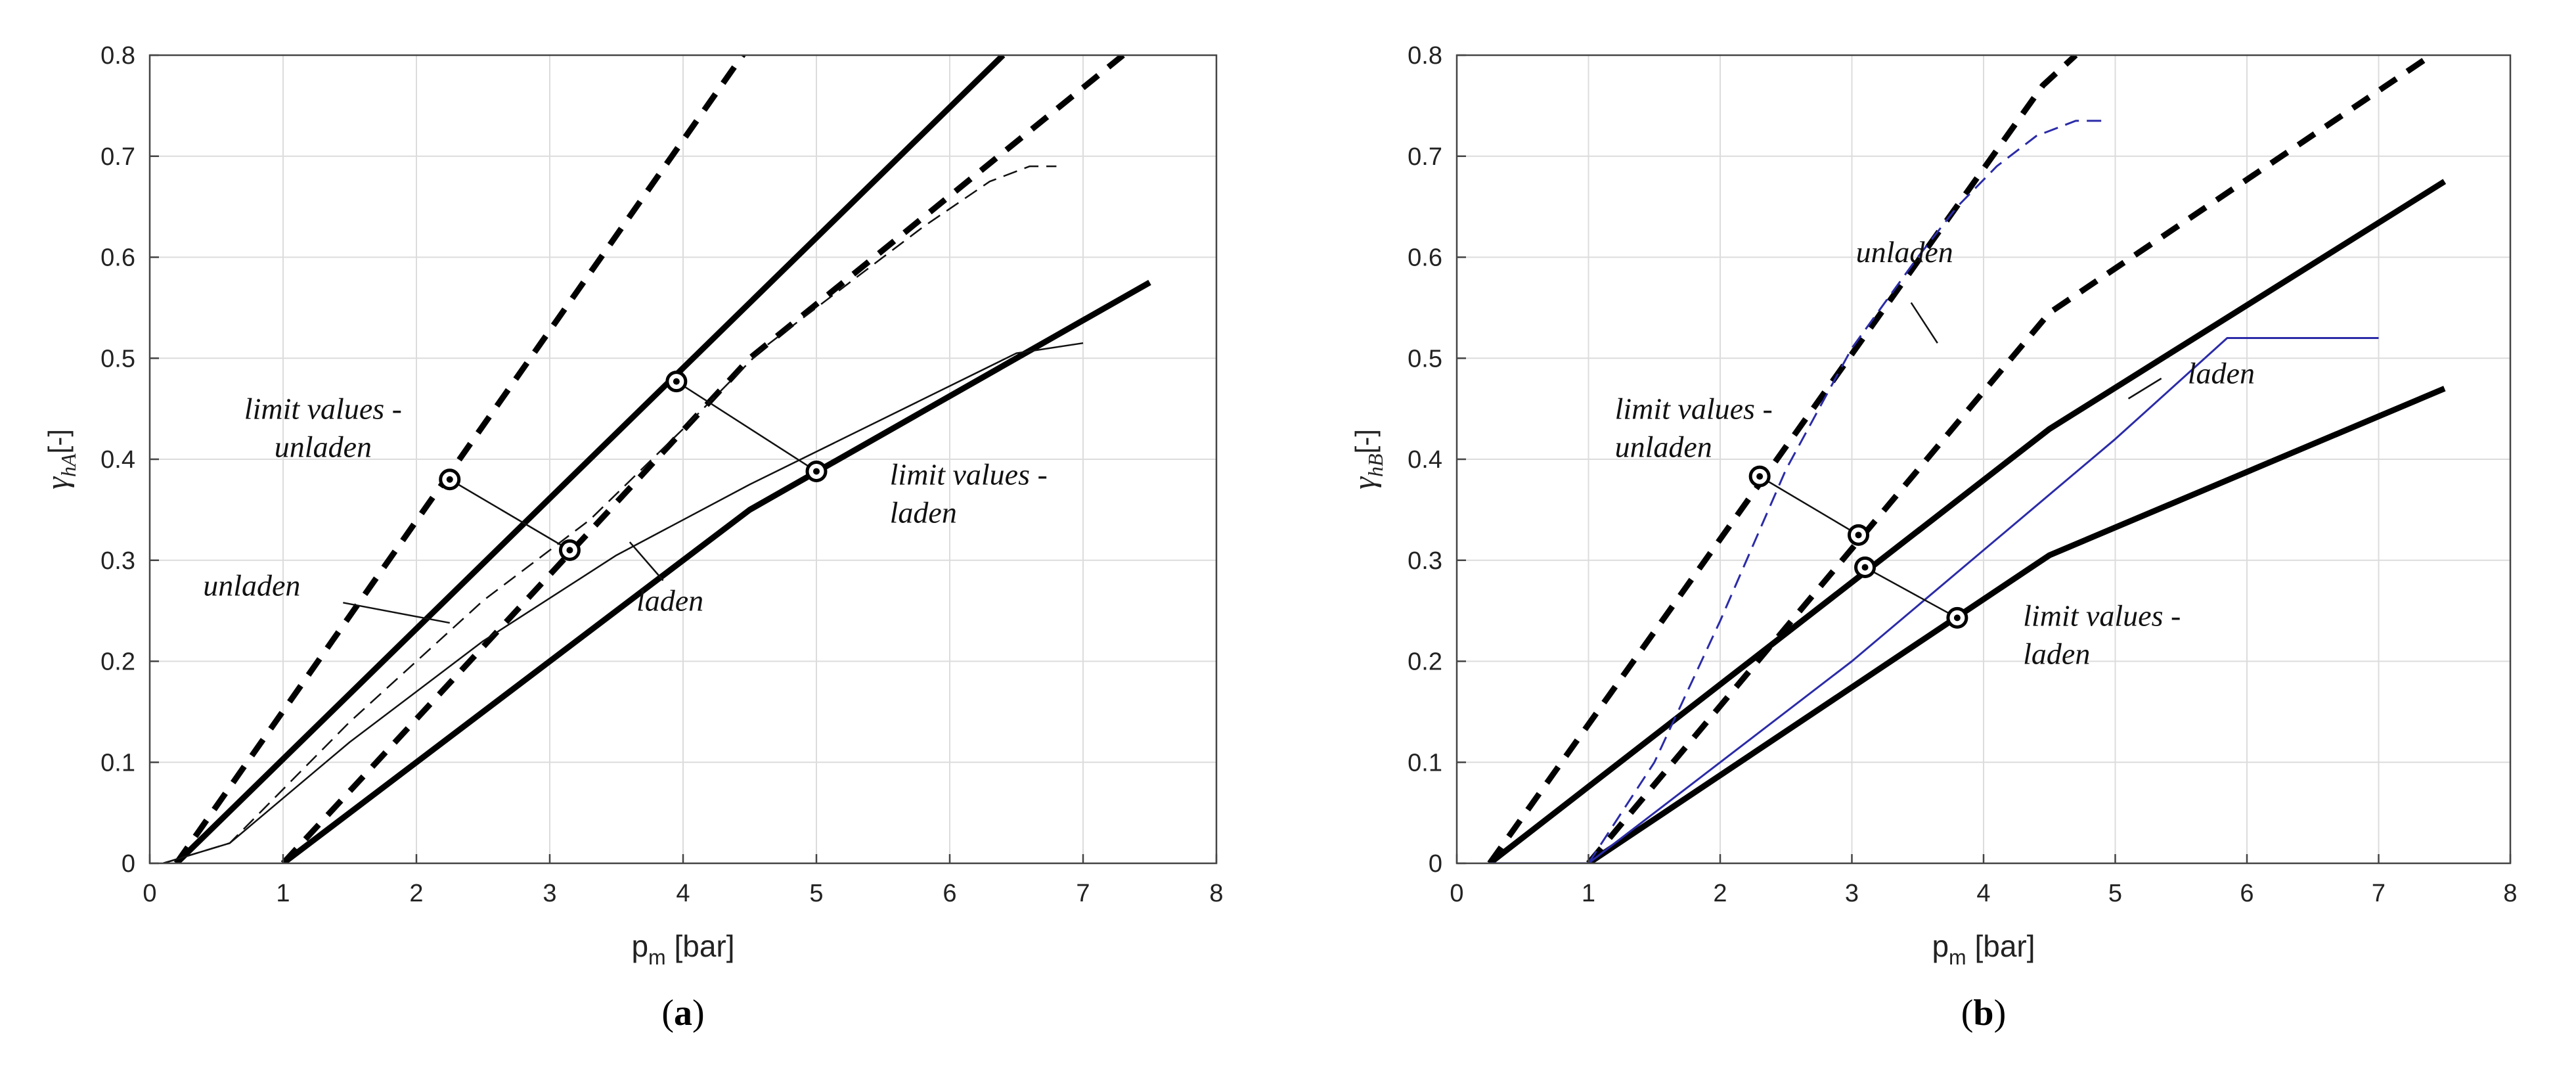 The height and width of the screenshot is (1088, 2576). Describe the element at coordinates (682, 1013) in the screenshot. I see `panel-label: (a)` at that location.